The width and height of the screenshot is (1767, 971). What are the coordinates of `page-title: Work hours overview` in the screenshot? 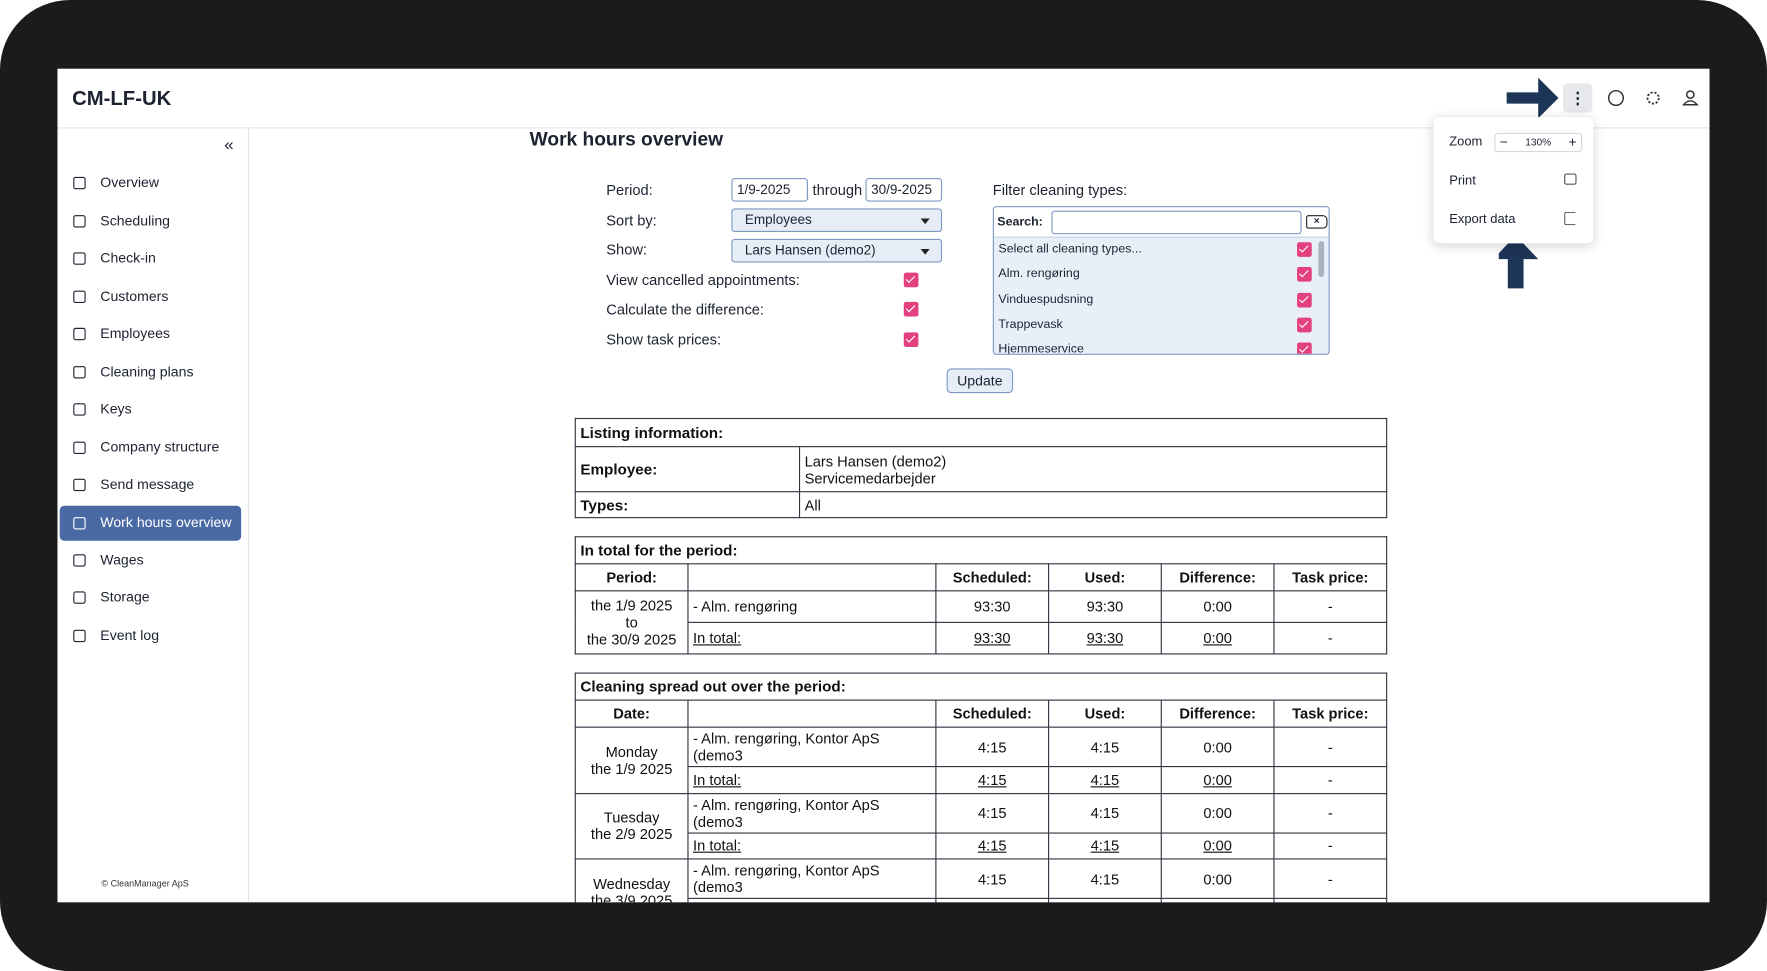 It's located at (626, 139).